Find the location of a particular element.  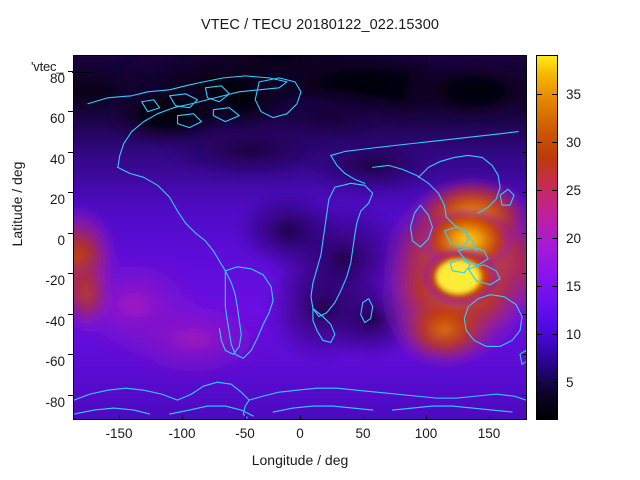

y-tick-label: -80 is located at coordinates (55, 402).